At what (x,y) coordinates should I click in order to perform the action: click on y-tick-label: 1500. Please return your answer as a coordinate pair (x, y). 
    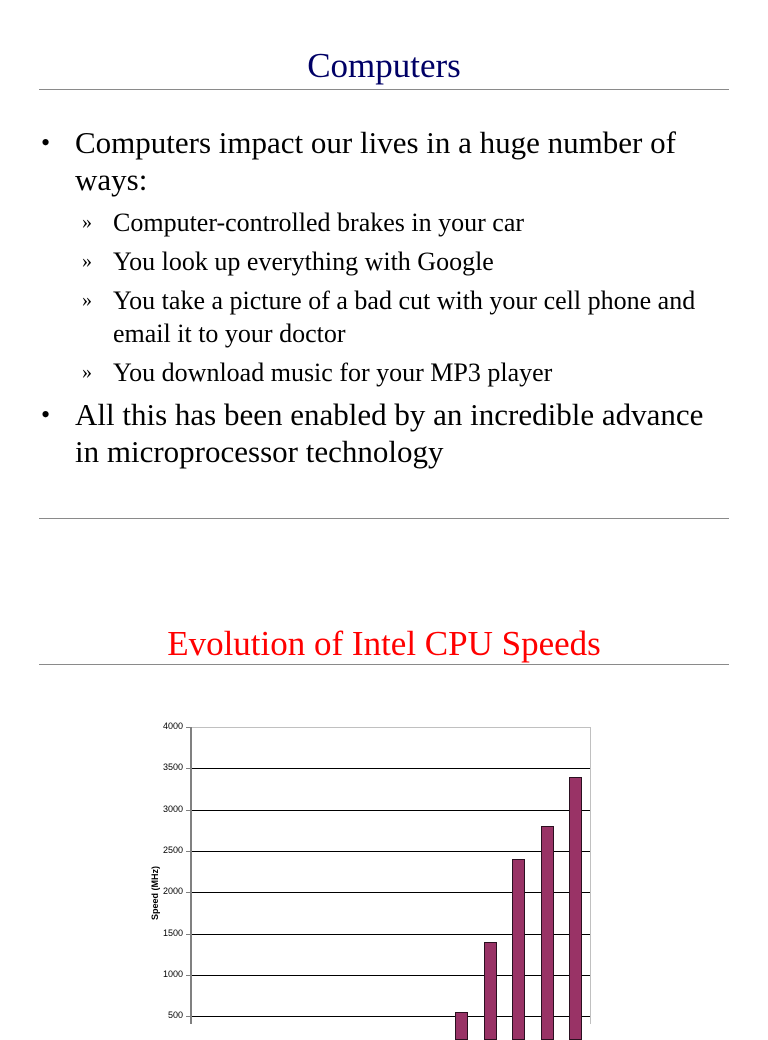
    Looking at the image, I should click on (172, 932).